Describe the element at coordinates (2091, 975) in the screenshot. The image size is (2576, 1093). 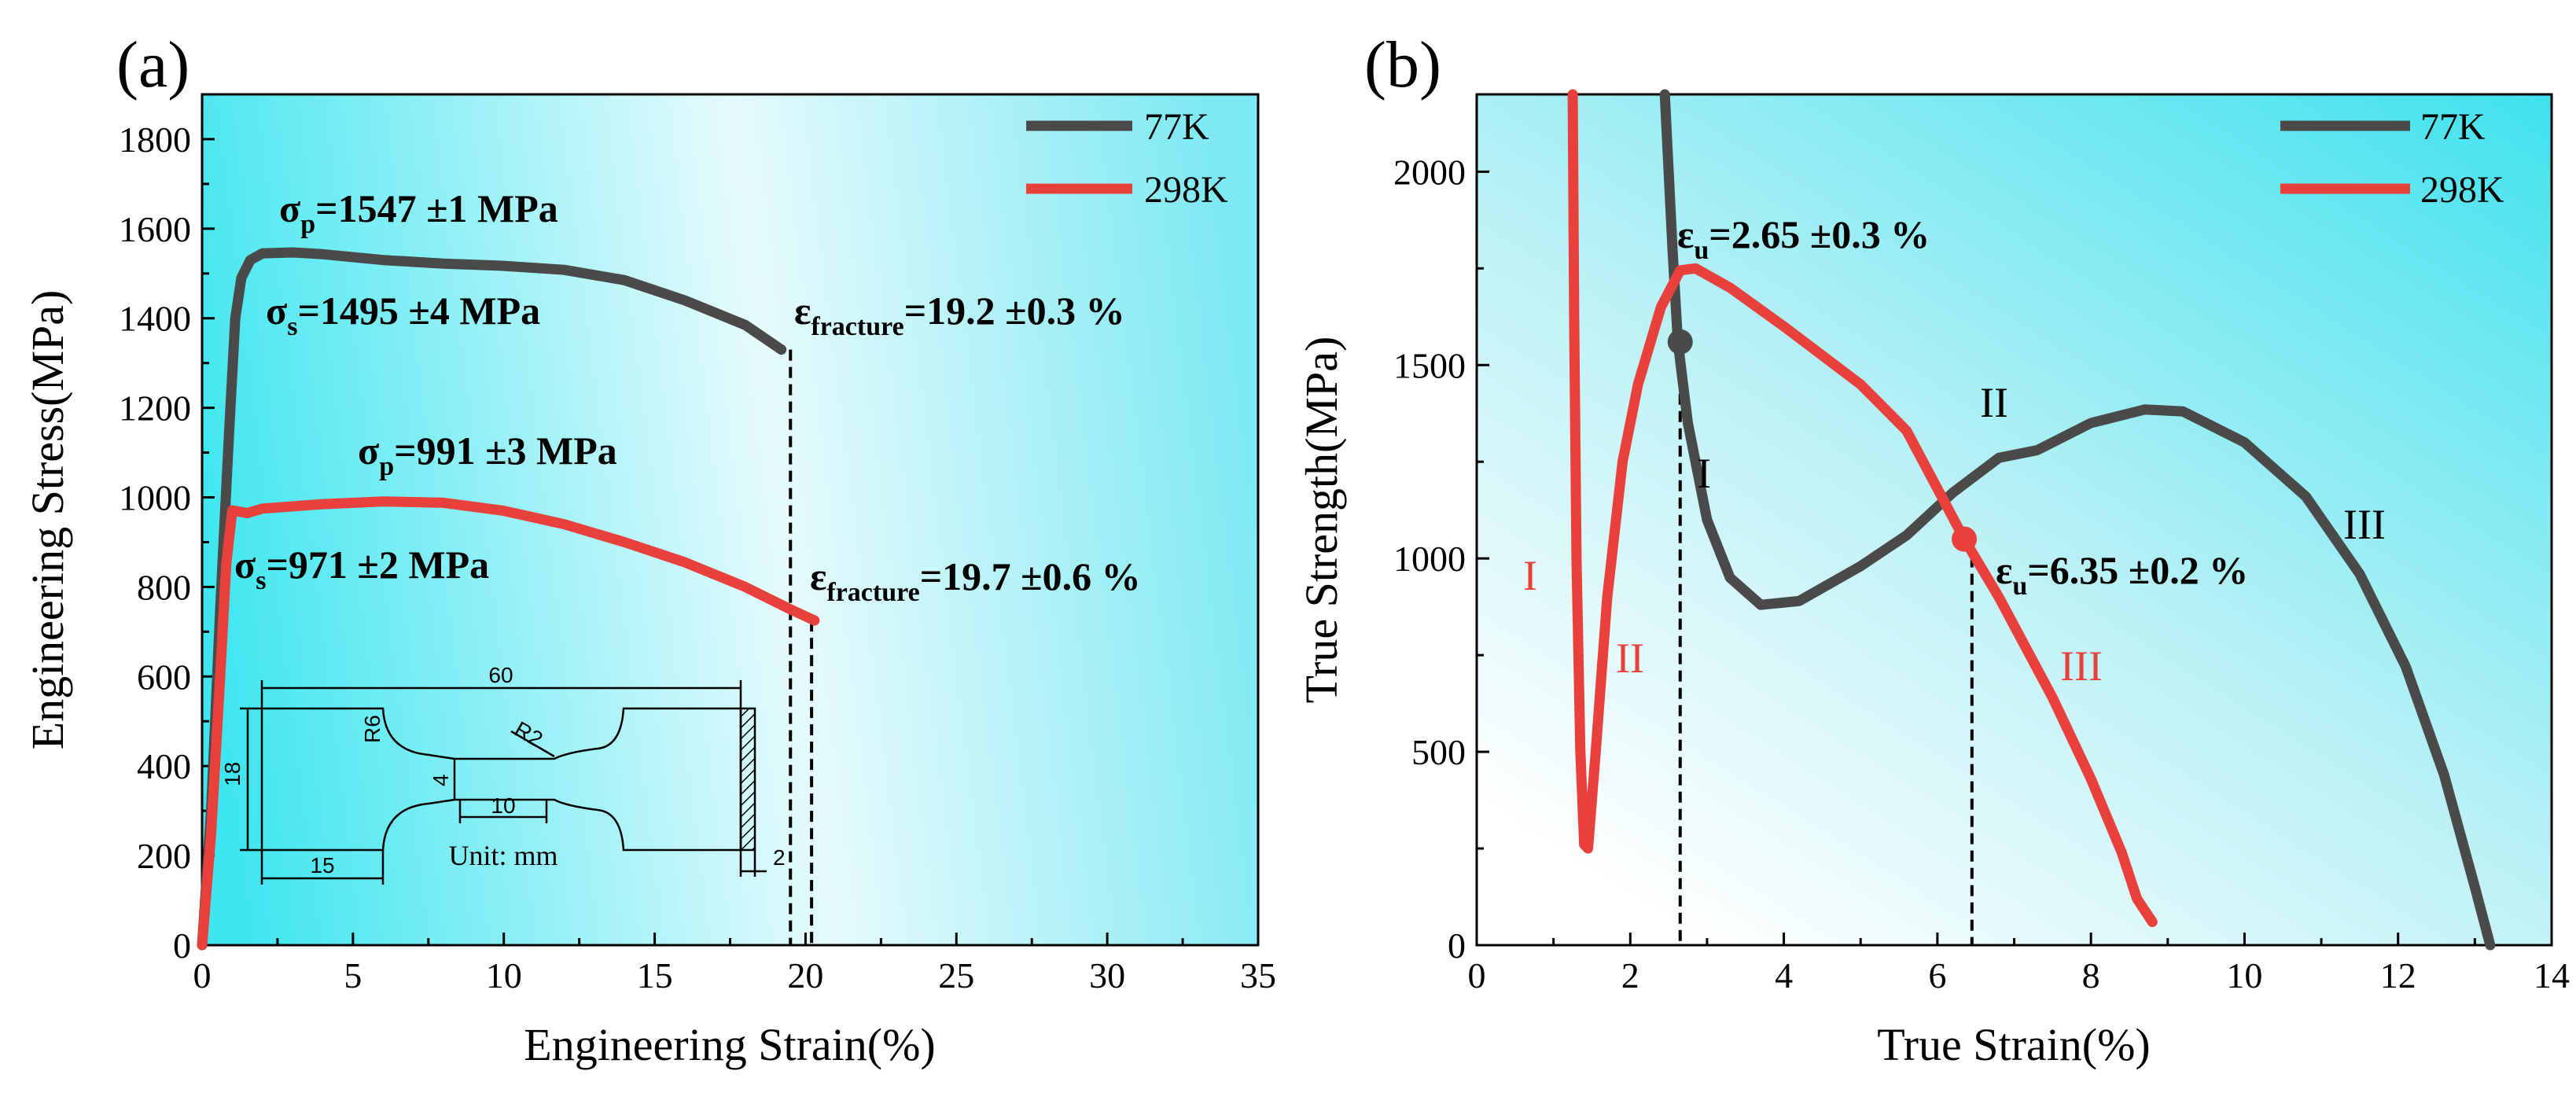
I see `x-tick-label: 8` at that location.